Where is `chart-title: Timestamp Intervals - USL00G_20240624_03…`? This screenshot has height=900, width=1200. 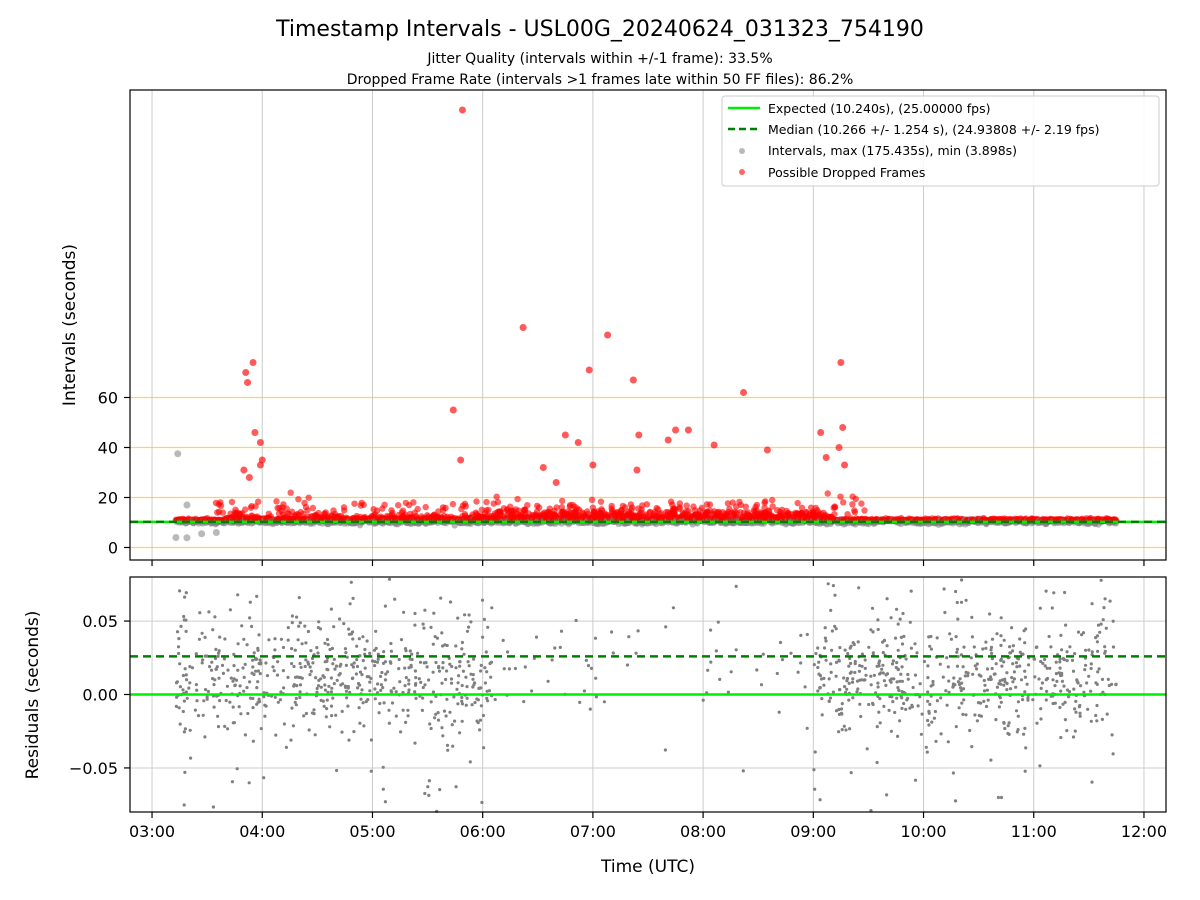 chart-title: Timestamp Intervals - USL00G_20240624_03… is located at coordinates (599, 29).